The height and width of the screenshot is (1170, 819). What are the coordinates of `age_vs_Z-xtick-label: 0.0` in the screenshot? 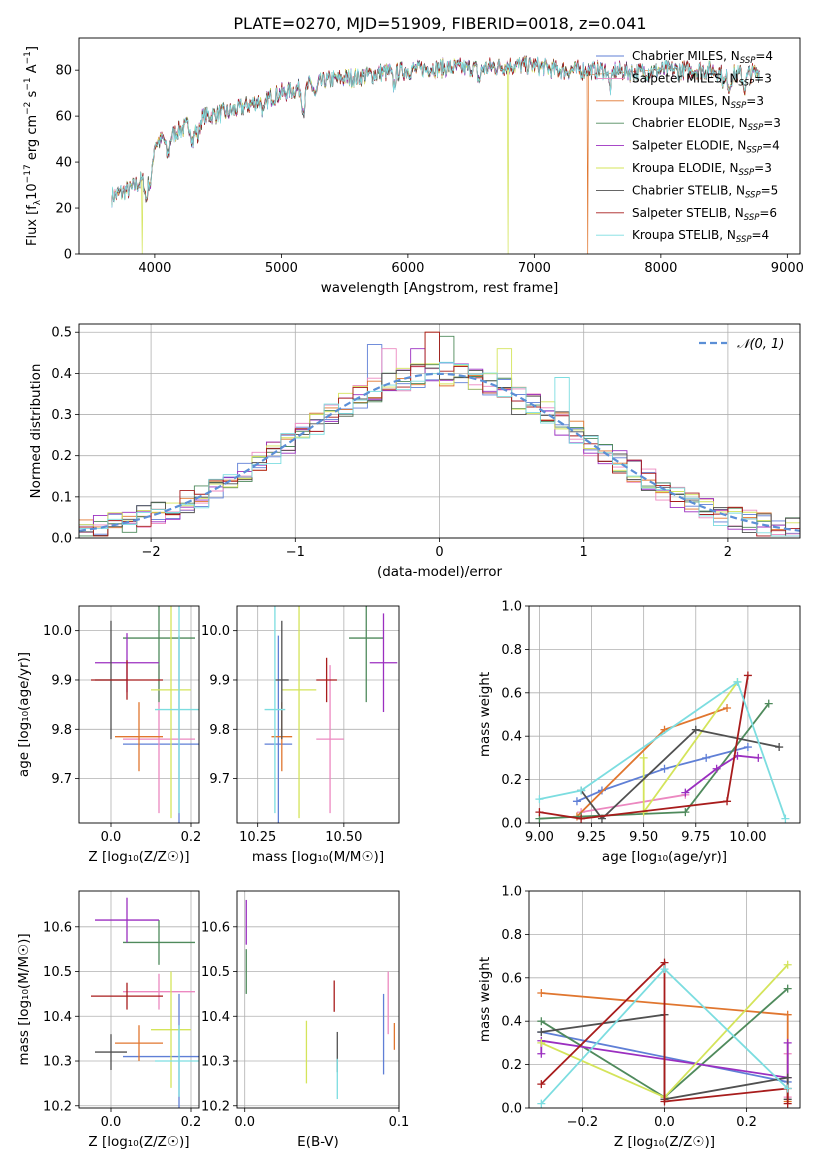 It's located at (111, 837).